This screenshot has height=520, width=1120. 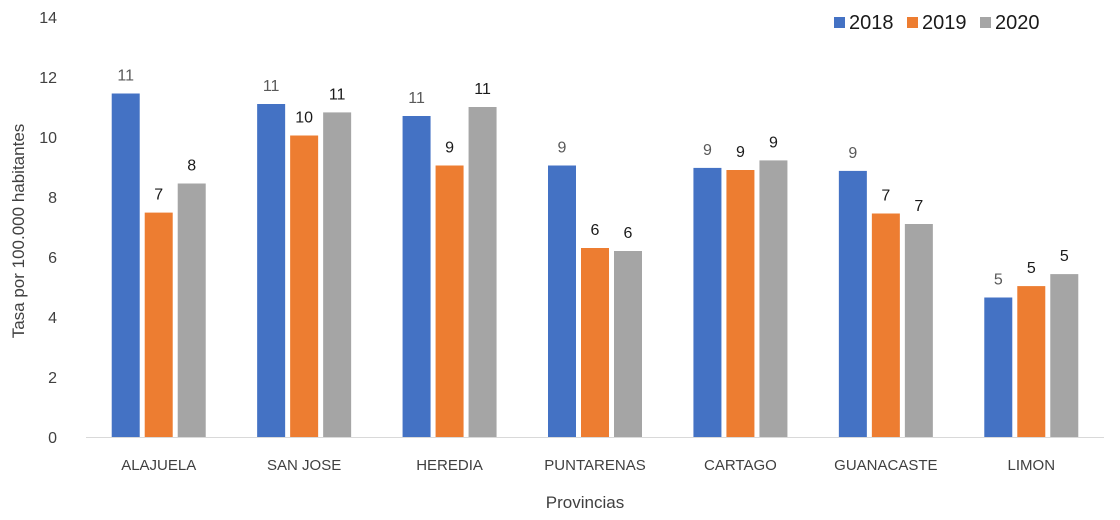 I want to click on data-label: 10, so click(x=304, y=118).